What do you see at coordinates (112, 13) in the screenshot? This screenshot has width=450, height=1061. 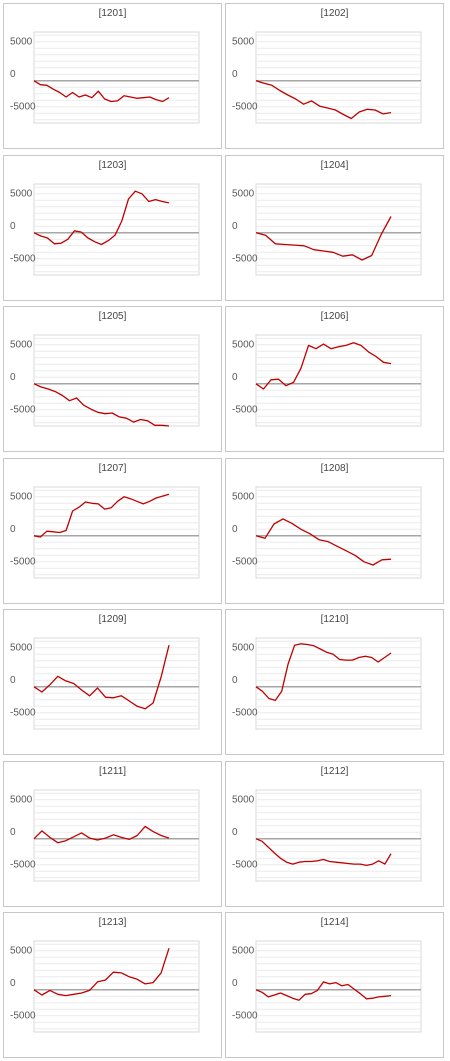 I see `chart-title: [1201]` at bounding box center [112, 13].